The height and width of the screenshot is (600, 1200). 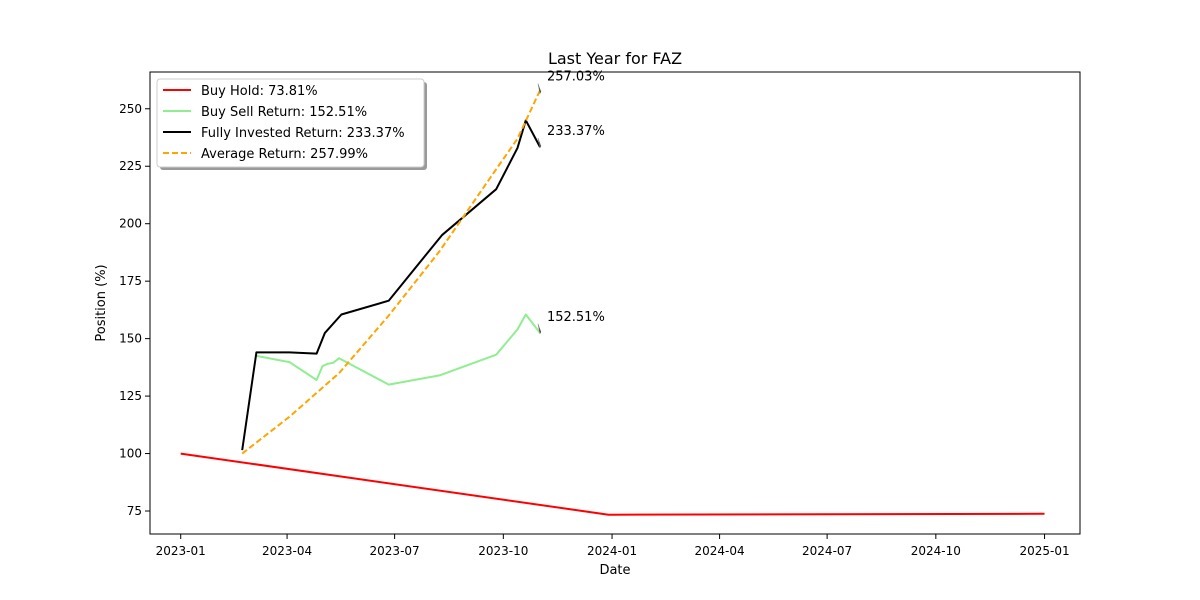 What do you see at coordinates (134, 511) in the screenshot?
I see `y-tick-label-0: 75` at bounding box center [134, 511].